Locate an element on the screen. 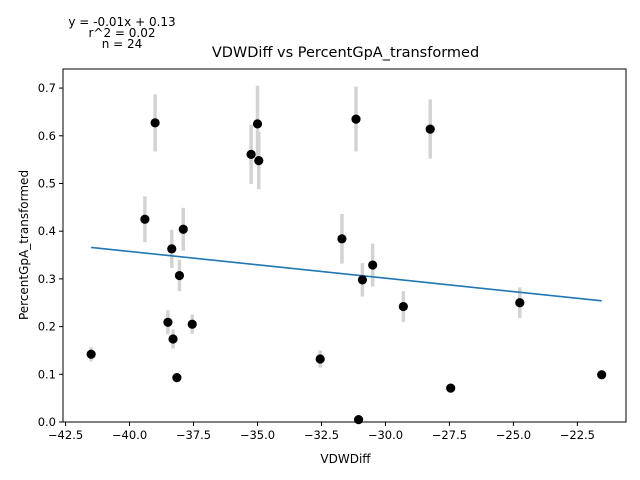 The width and height of the screenshot is (640, 480). x-tick-label: −30.0 is located at coordinates (385, 435).